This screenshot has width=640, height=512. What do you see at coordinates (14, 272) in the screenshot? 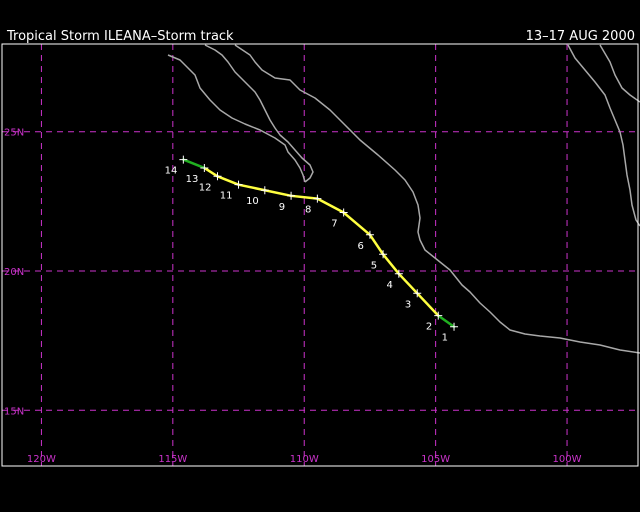
I see `lat-label: 20N` at bounding box center [14, 272].